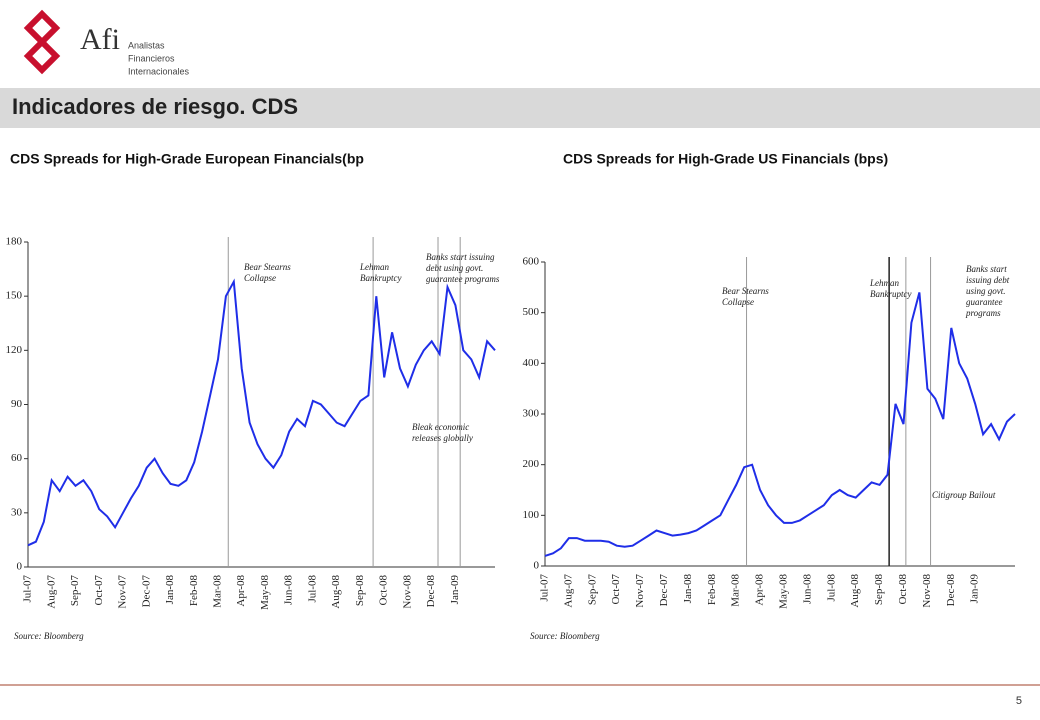 The width and height of the screenshot is (1040, 720). Describe the element at coordinates (159, 71) in the screenshot. I see `company-name: Internacionales` at that location.